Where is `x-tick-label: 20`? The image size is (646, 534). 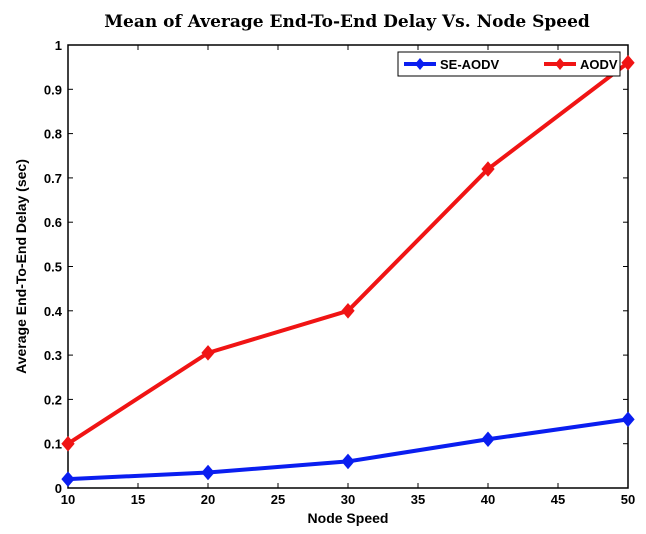 x-tick-label: 20 is located at coordinates (208, 499).